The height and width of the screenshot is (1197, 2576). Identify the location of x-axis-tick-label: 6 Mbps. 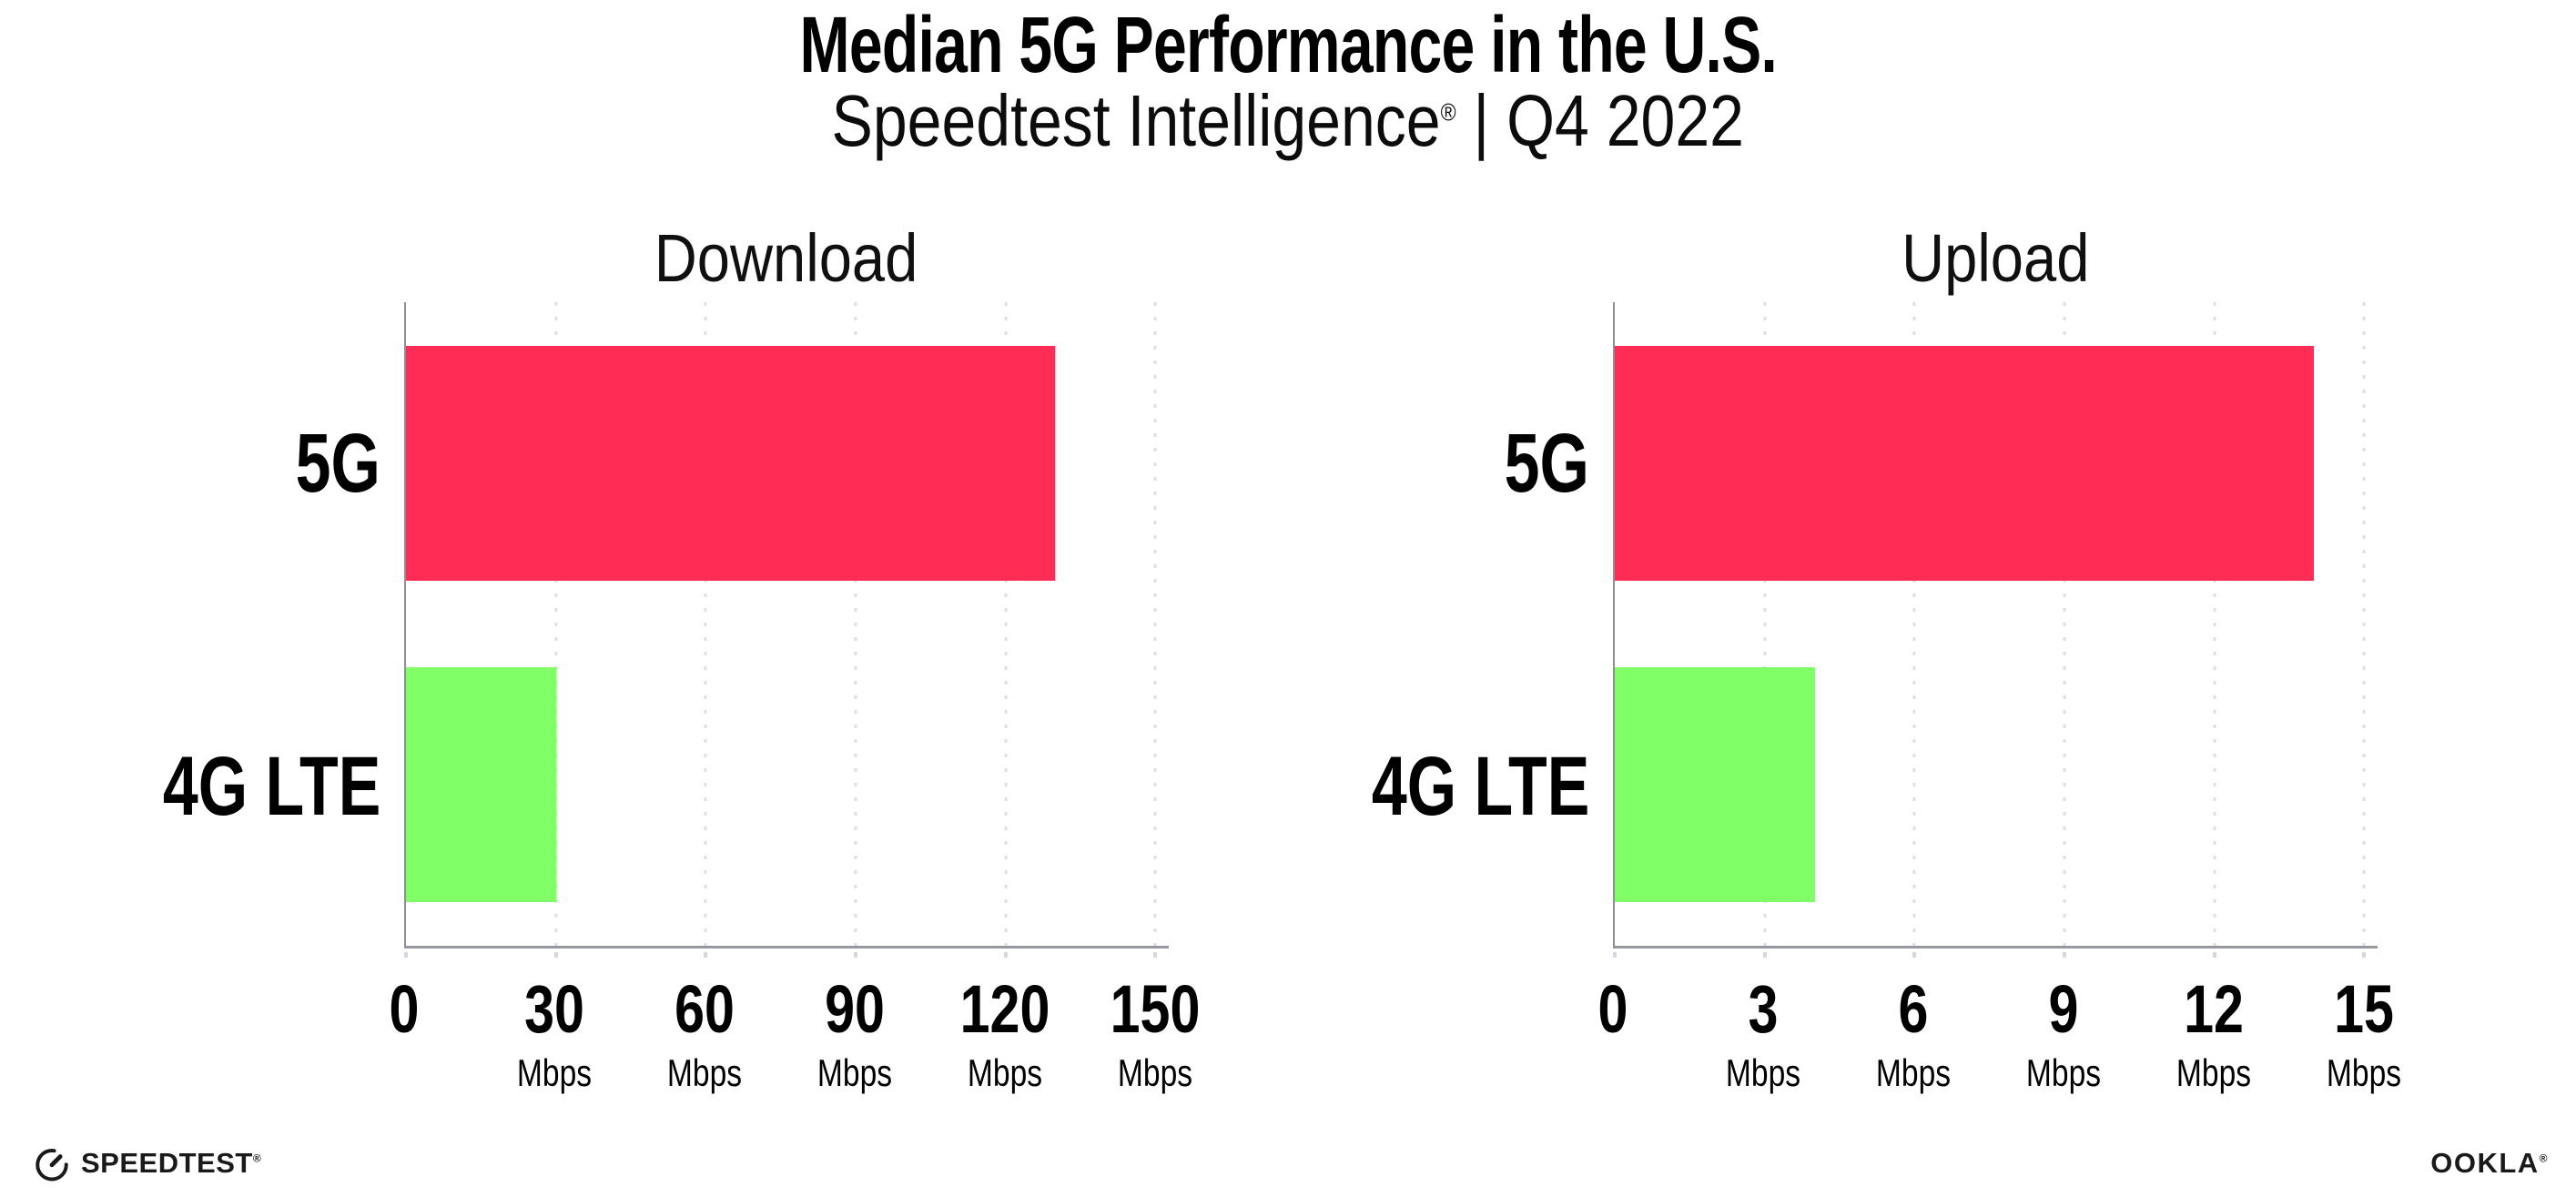
(1914, 1034).